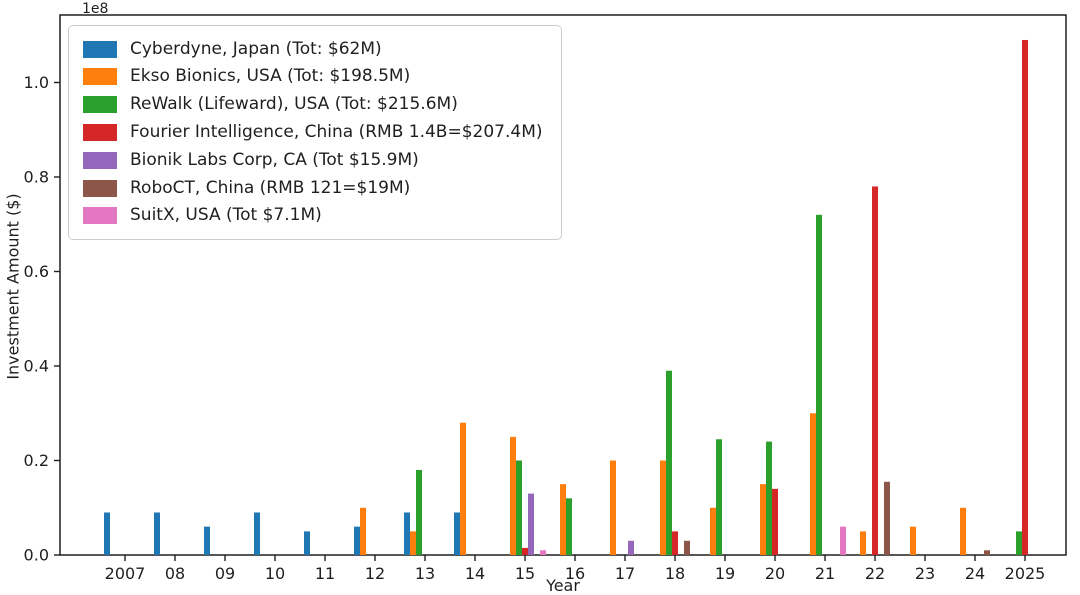  Describe the element at coordinates (95, 9) in the screenshot. I see `y-axis-offset-label: 1e8` at that location.